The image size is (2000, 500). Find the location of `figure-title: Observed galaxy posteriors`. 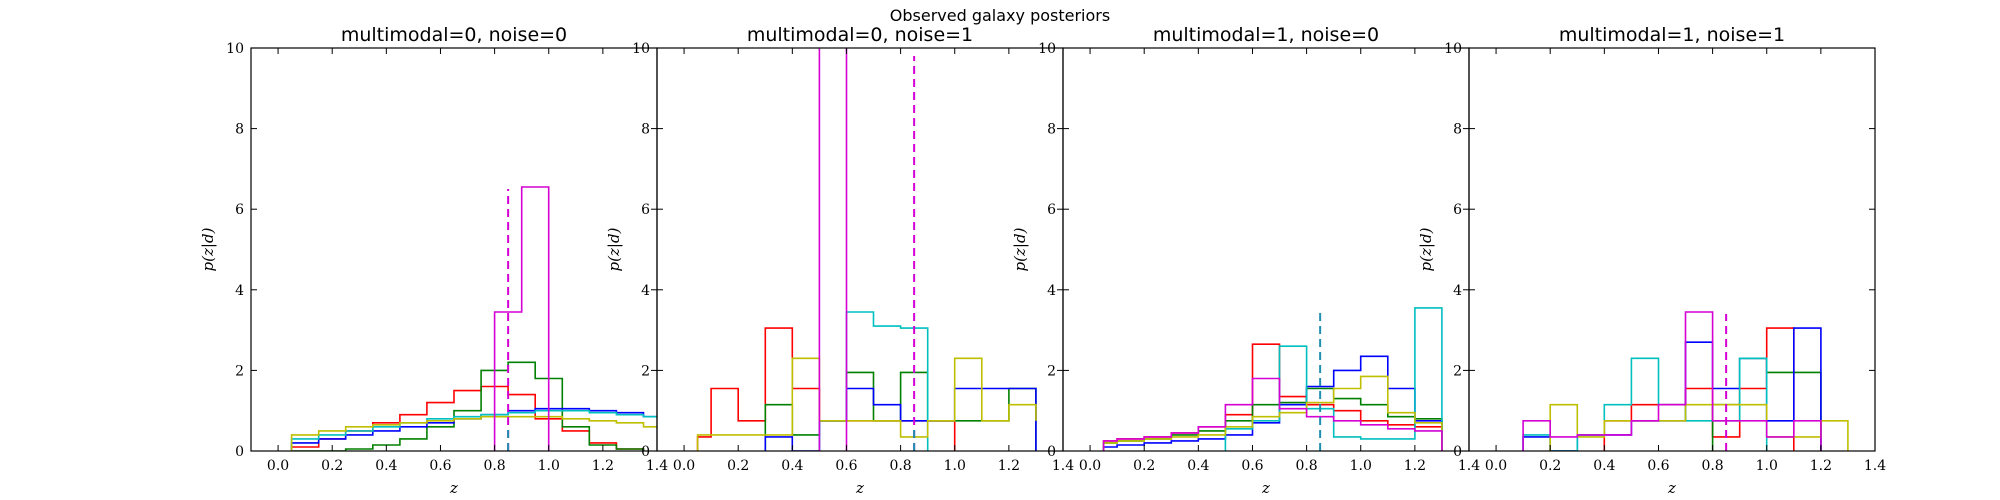

figure-title: Observed galaxy posteriors is located at coordinates (1000, 15).